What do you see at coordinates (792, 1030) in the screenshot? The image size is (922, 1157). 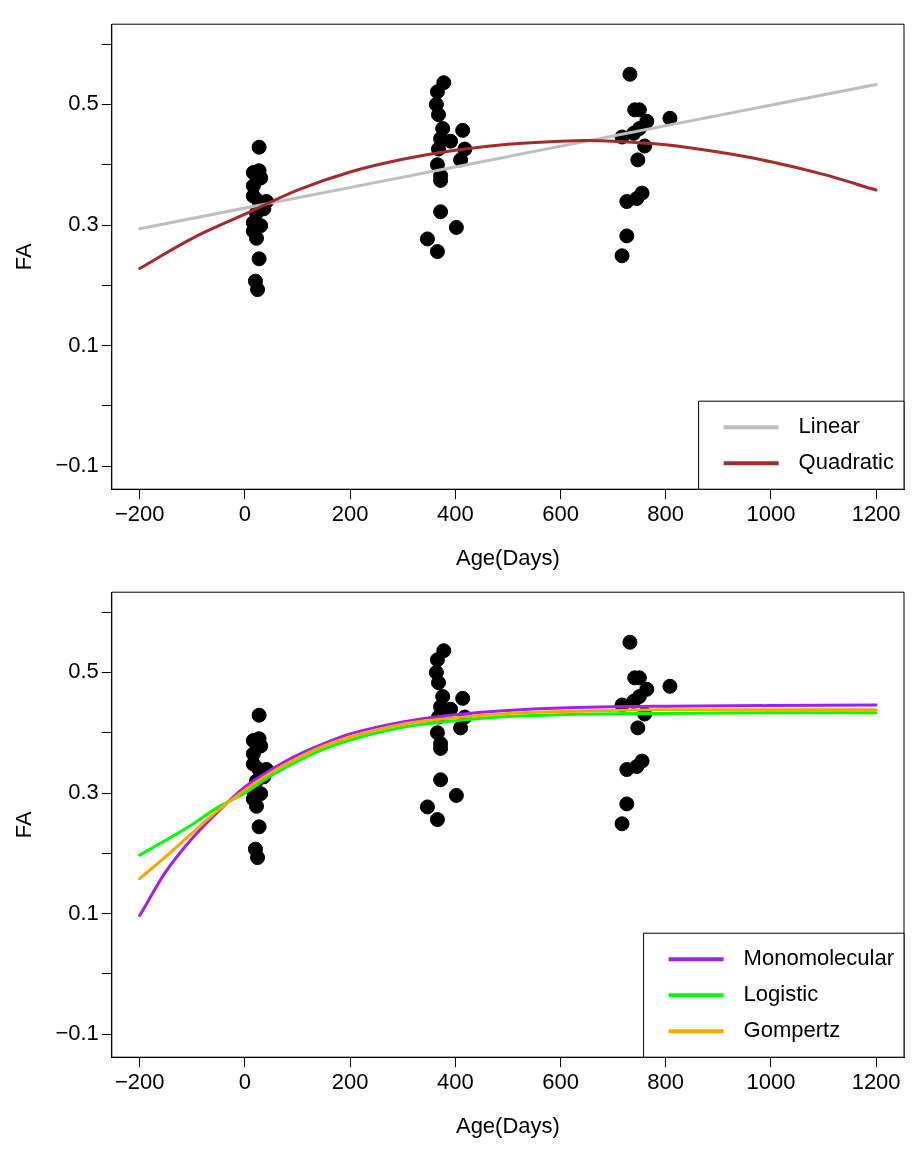 I see `legend-label: Gompertz` at bounding box center [792, 1030].